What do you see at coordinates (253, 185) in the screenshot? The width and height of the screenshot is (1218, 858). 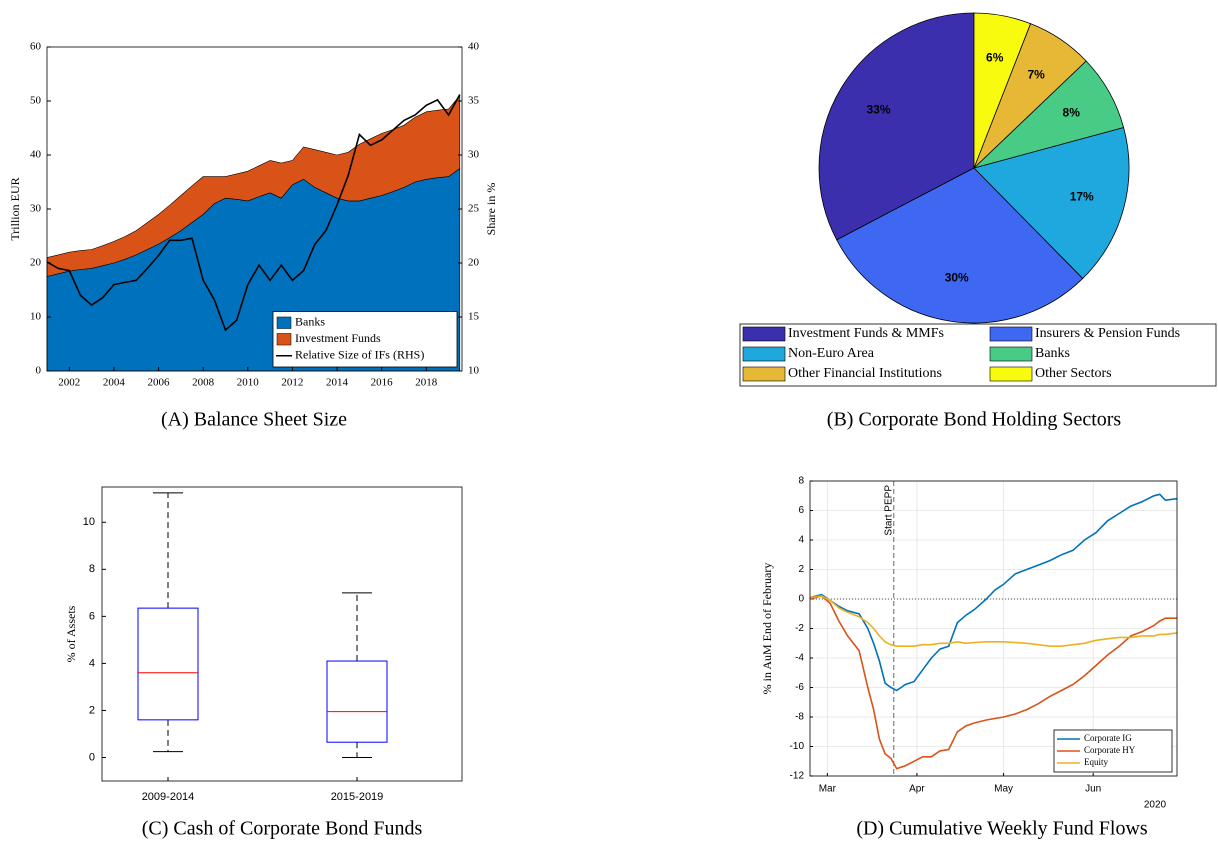 I see `area` at bounding box center [253, 185].